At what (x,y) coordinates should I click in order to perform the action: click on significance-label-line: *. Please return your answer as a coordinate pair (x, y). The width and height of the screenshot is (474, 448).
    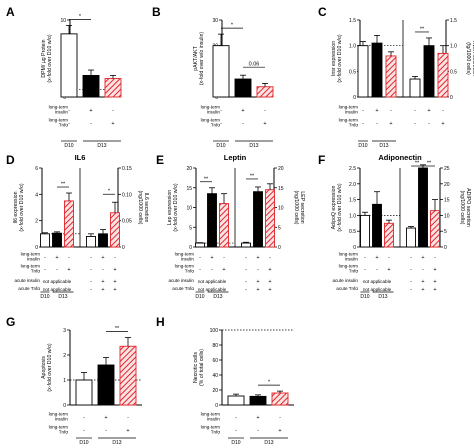
    Looking at the image, I should click on (269, 383).